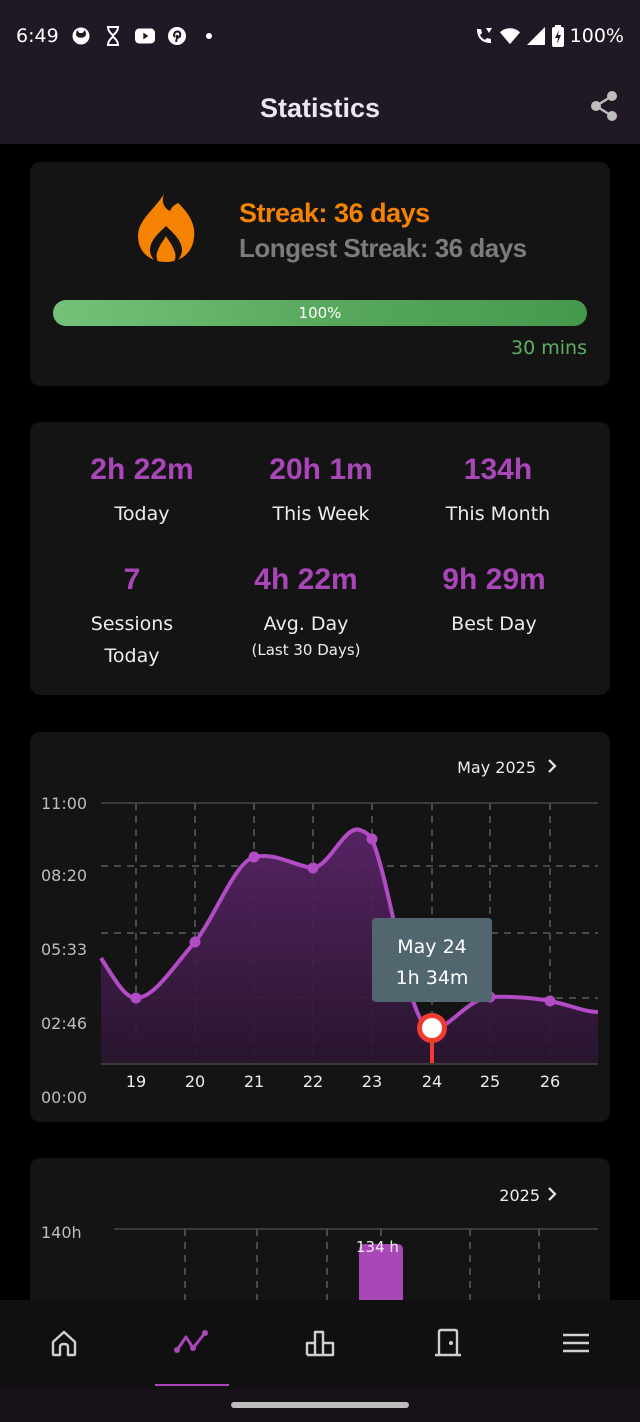 This screenshot has width=640, height=1422. What do you see at coordinates (494, 579) in the screenshot?
I see `stat-value: 9h 29m` at bounding box center [494, 579].